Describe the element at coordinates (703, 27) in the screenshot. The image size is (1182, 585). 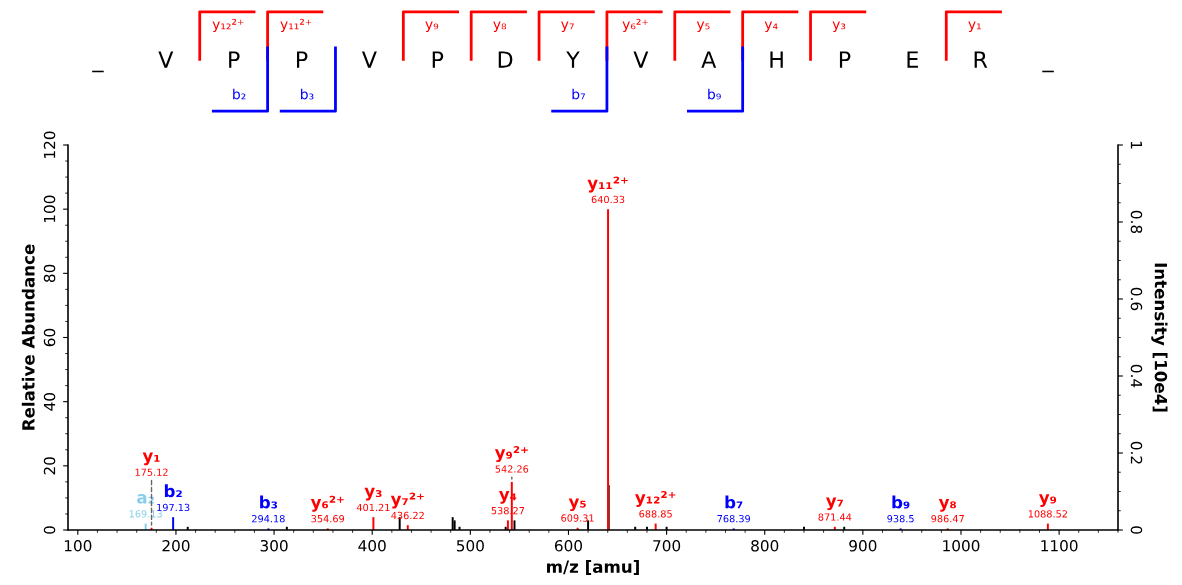
I see `text: y₅` at that location.